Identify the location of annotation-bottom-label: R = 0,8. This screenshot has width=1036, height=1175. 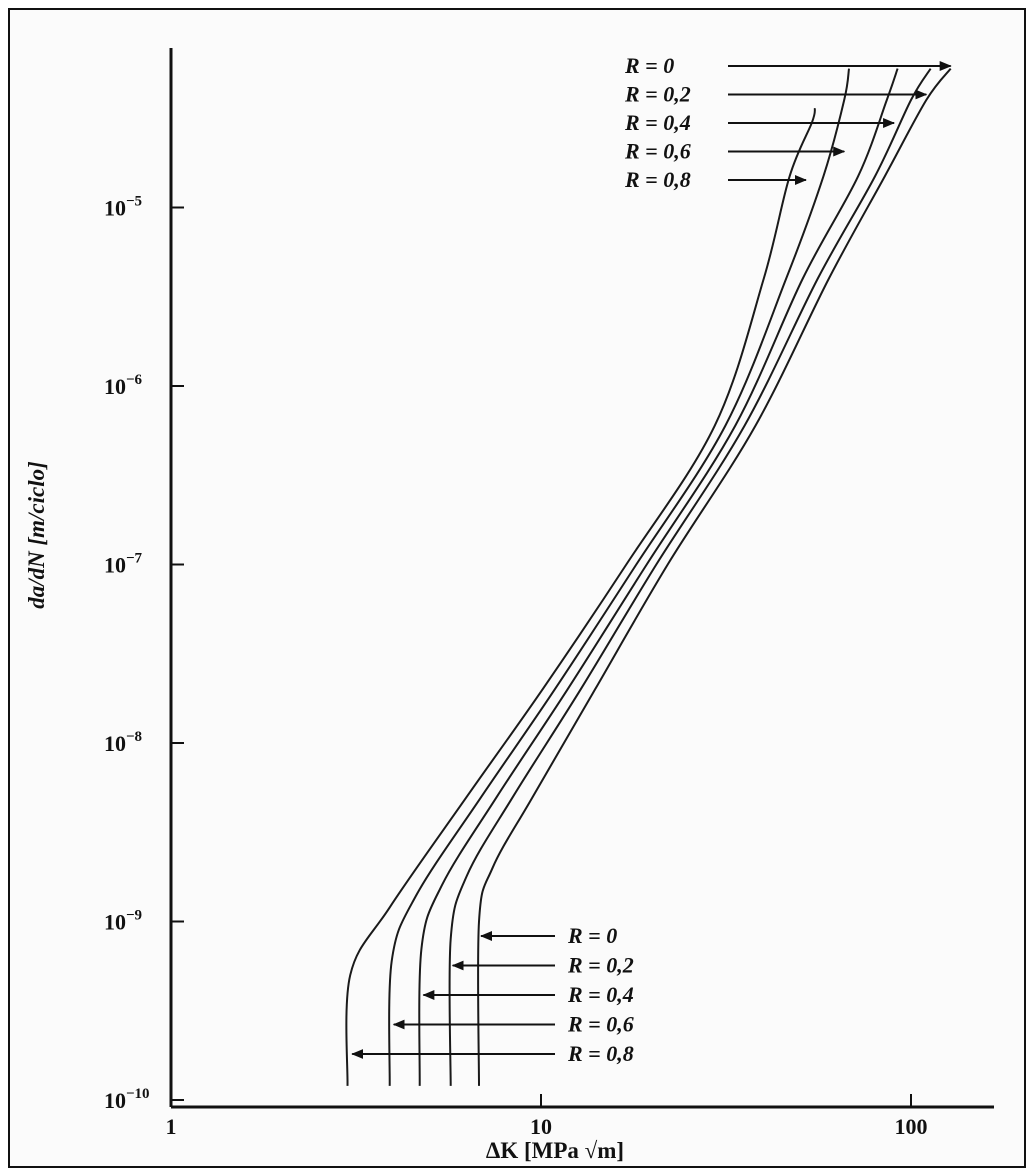
(600, 1053).